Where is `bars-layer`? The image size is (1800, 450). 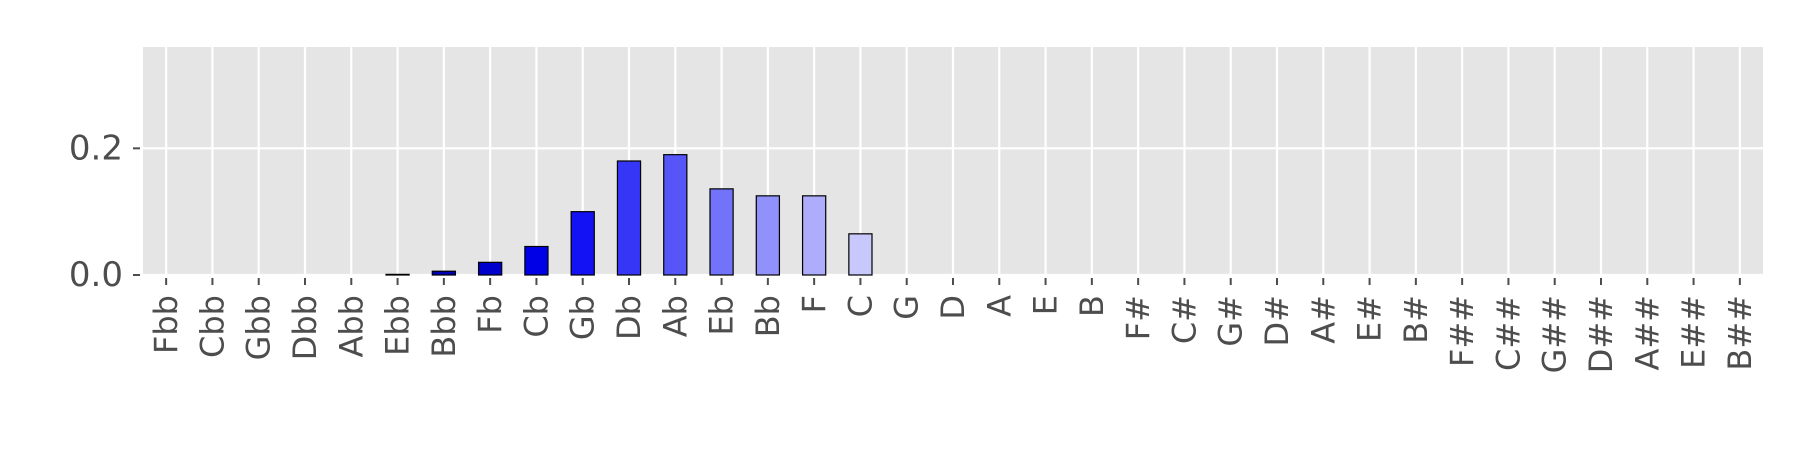
bars-layer is located at coordinates (629, 215).